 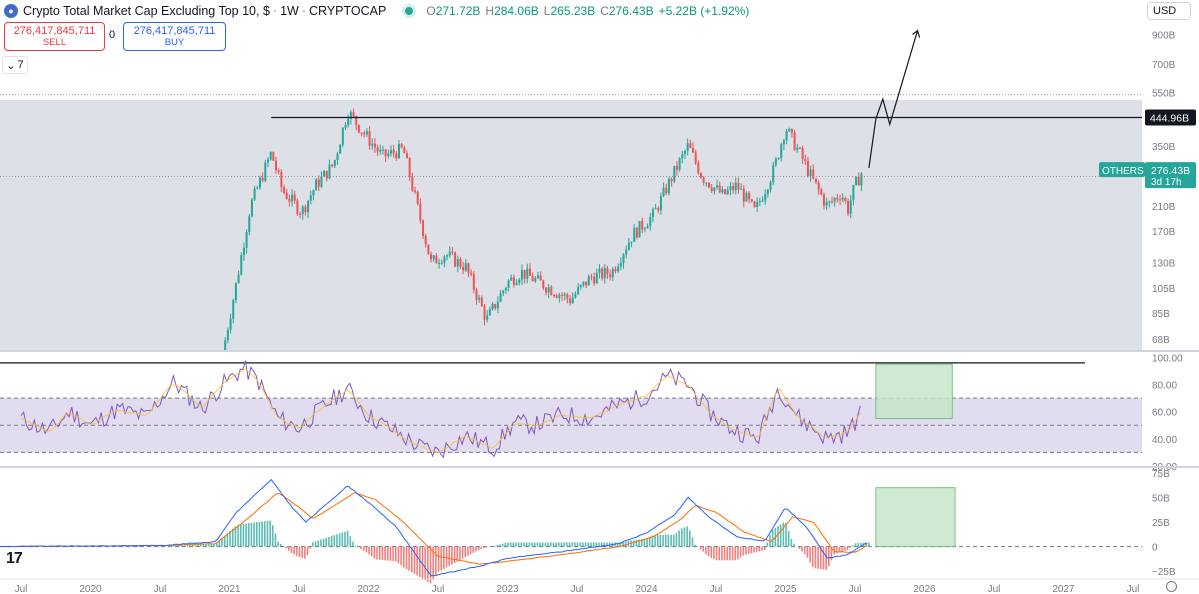 What do you see at coordinates (1166, 182) in the screenshot?
I see `countdown-label: 3d 17h` at bounding box center [1166, 182].